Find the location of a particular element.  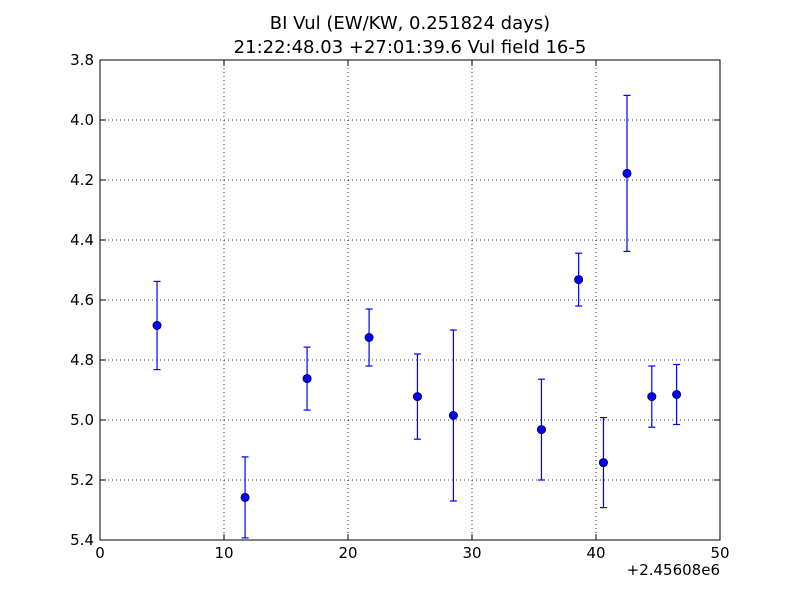

x-tick-label: 40 is located at coordinates (595, 553).